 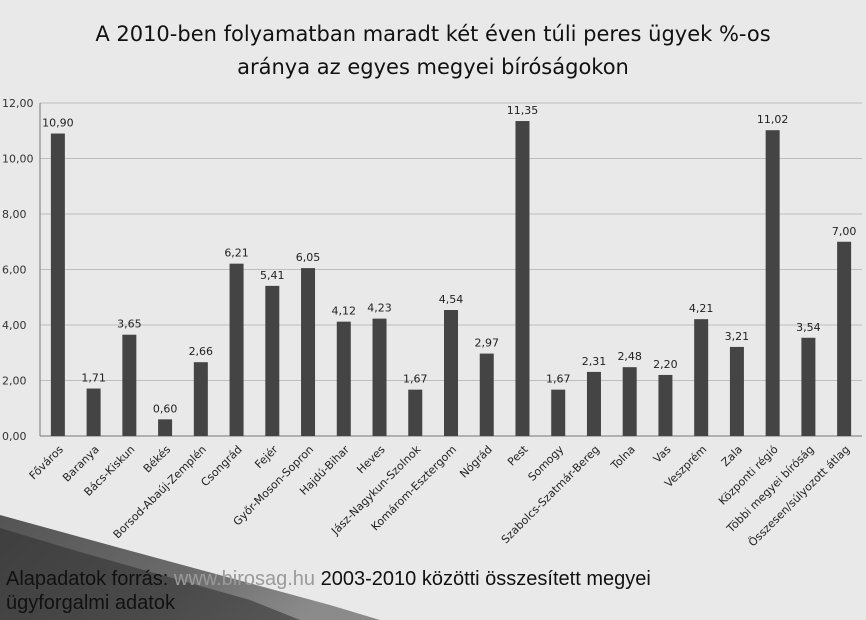 What do you see at coordinates (308, 257) in the screenshot?
I see `data-label: 6,05` at bounding box center [308, 257].